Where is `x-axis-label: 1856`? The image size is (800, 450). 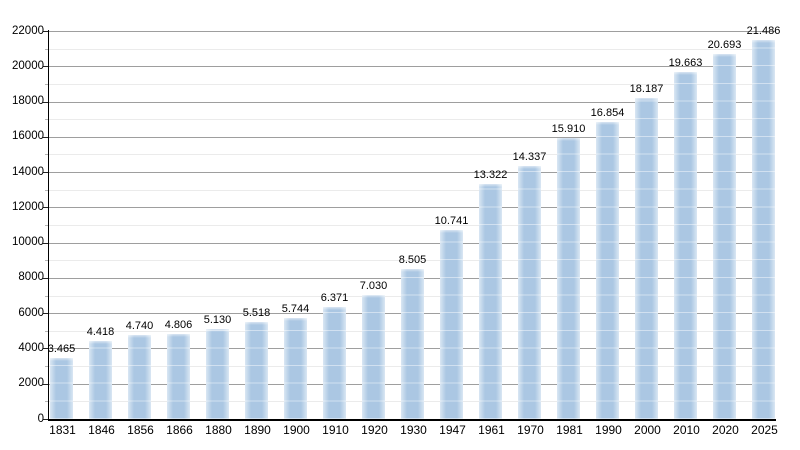
x-axis-label: 1856 is located at coordinates (140, 430).